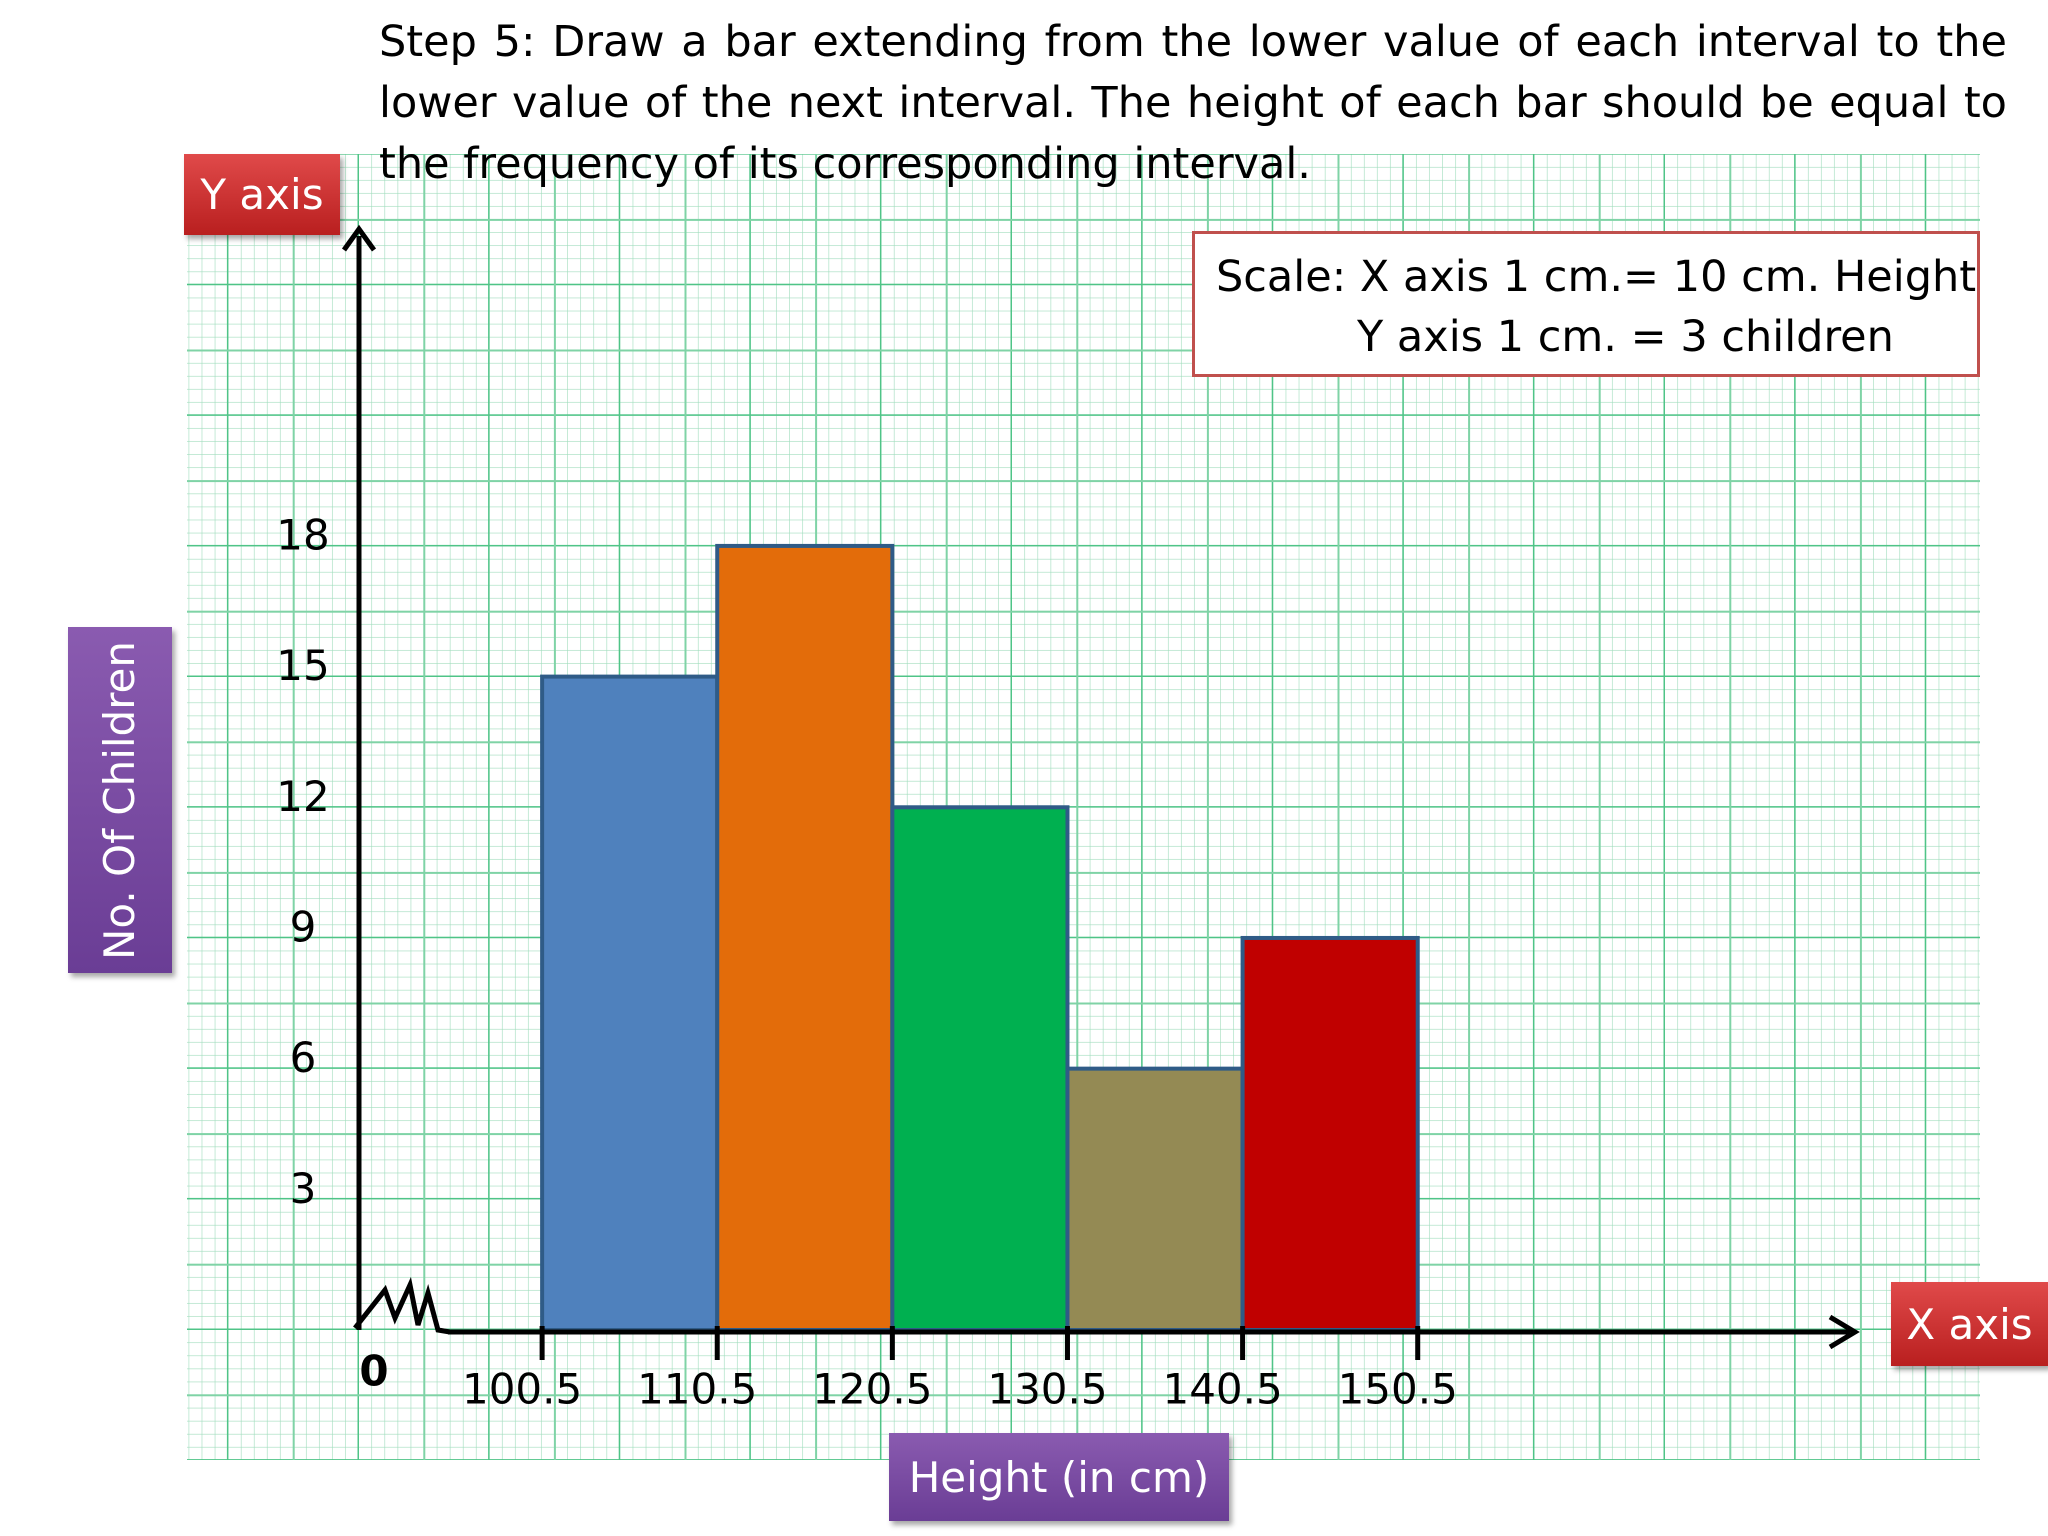  What do you see at coordinates (303, 926) in the screenshot?
I see `y-tick-label: 9` at bounding box center [303, 926].